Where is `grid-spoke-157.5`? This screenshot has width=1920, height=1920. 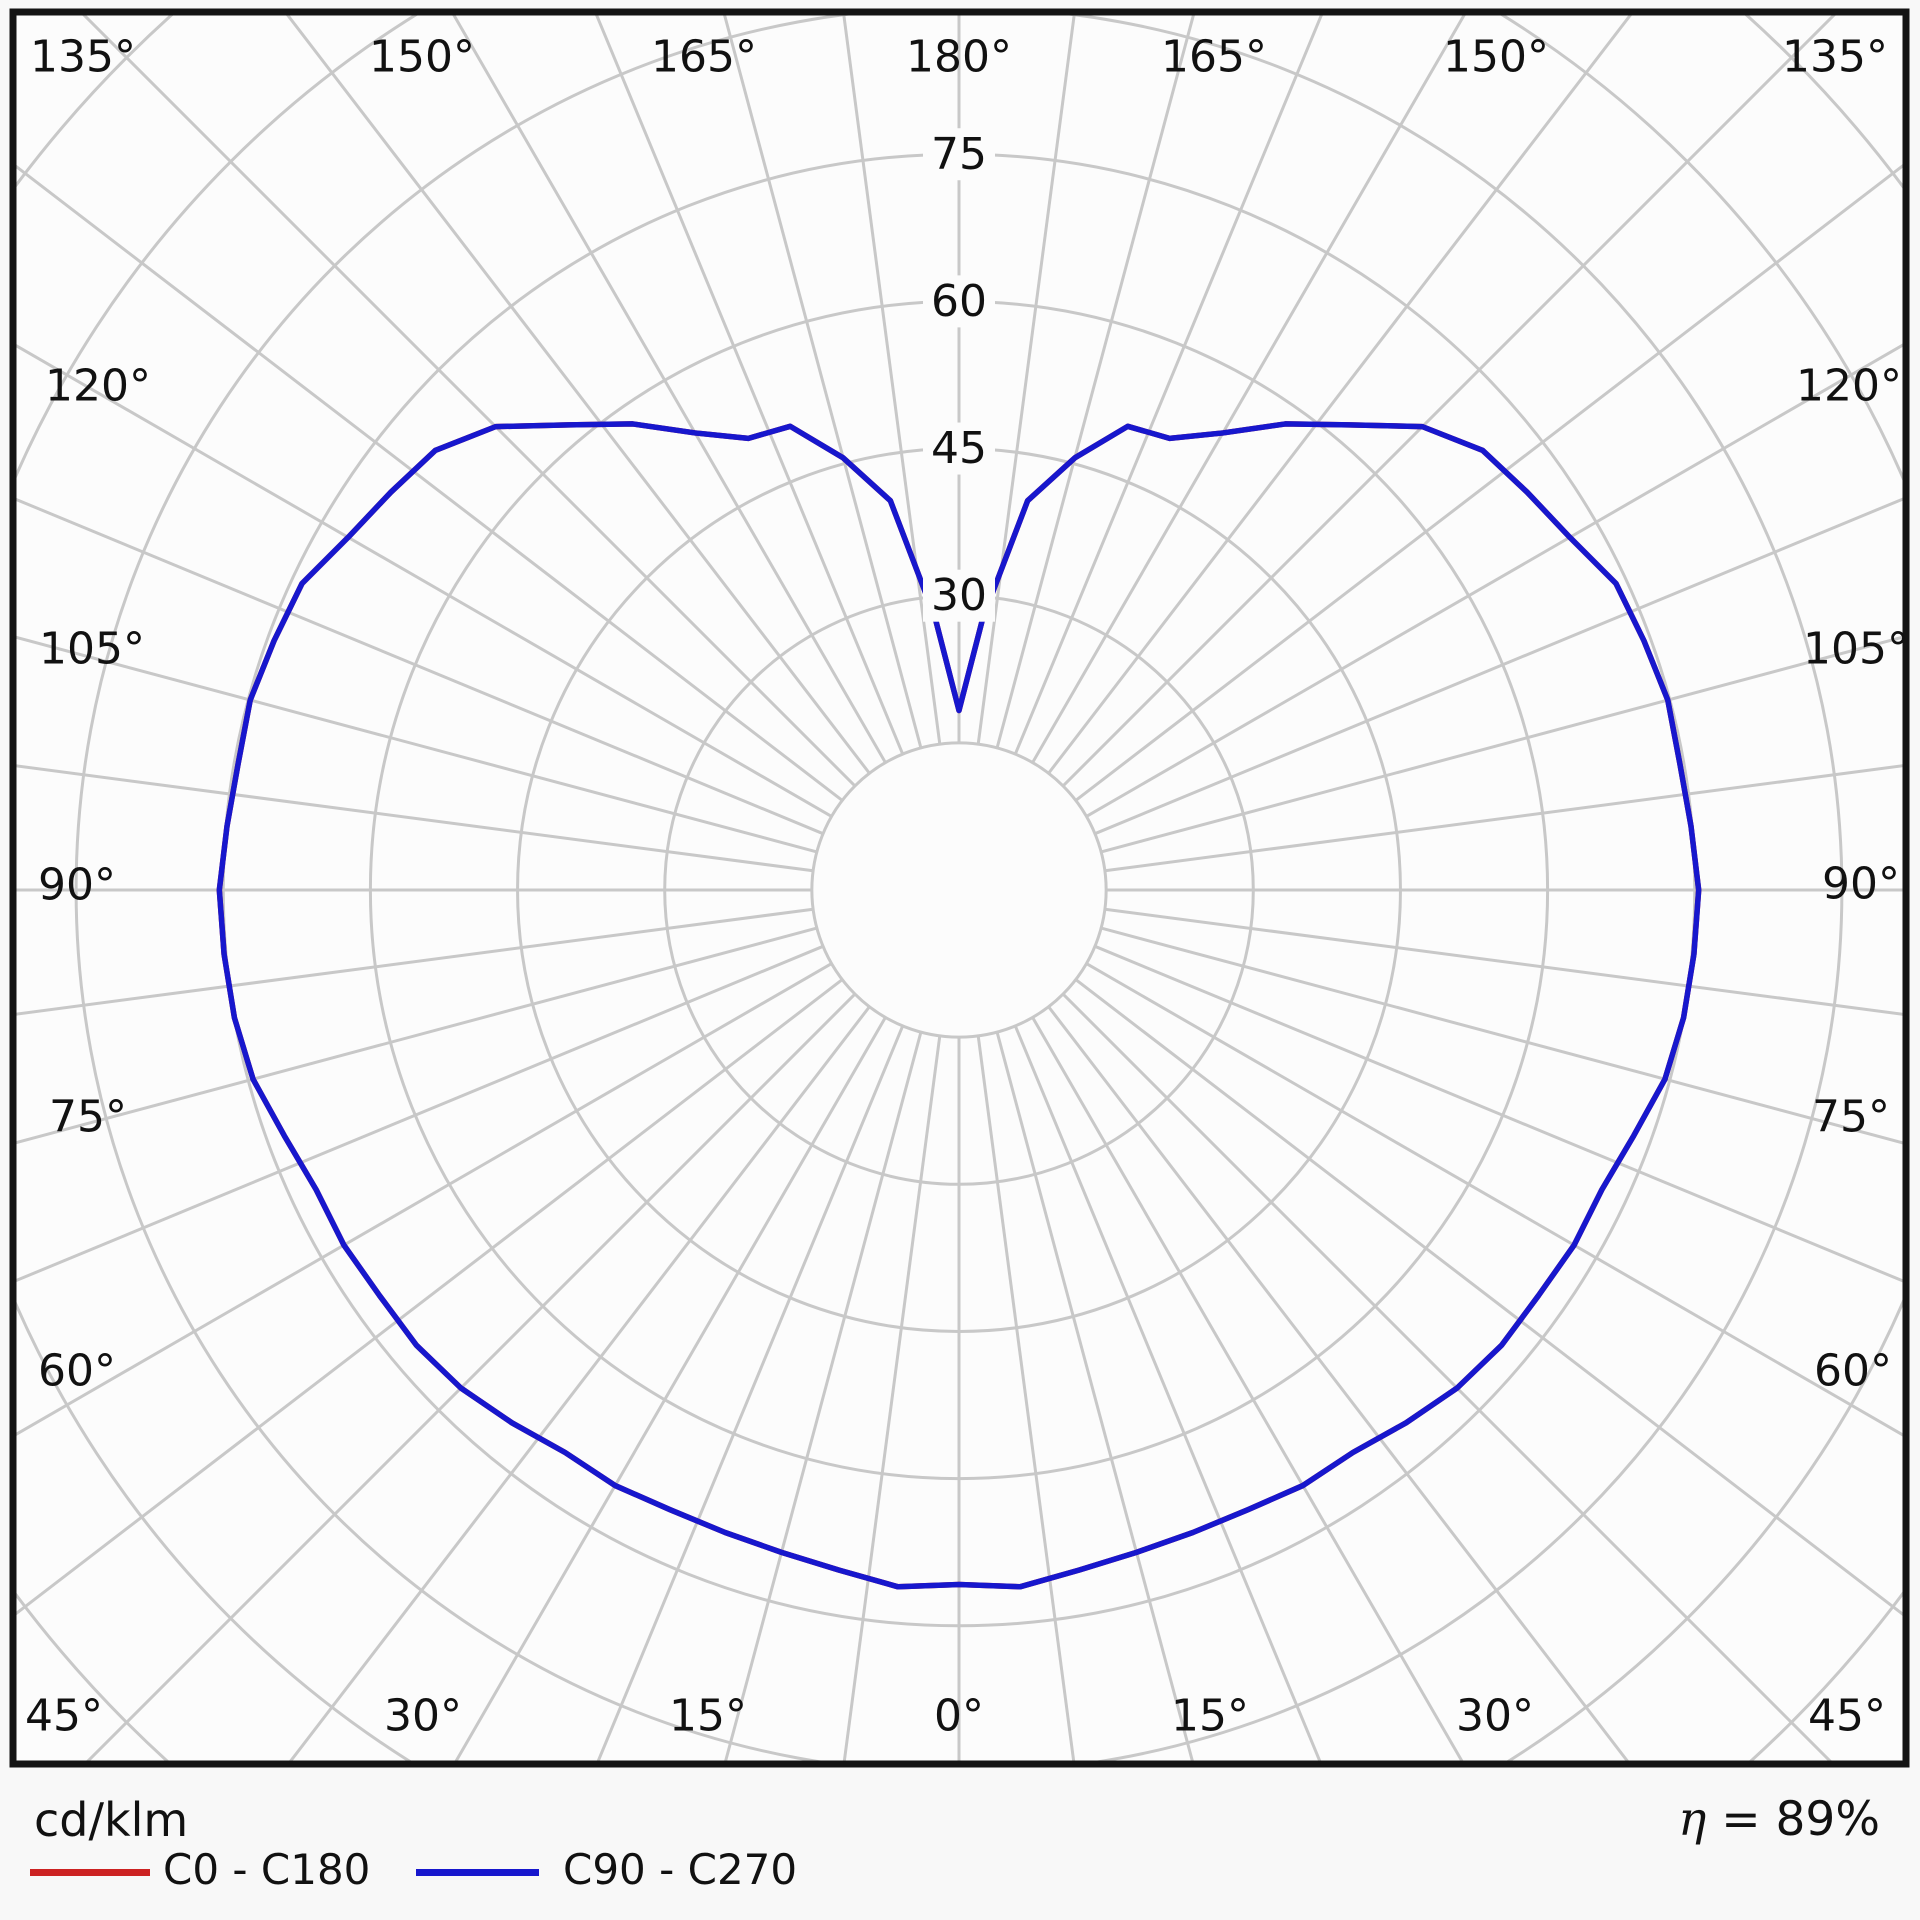 grid-spoke-157.5 is located at coordinates (1168, 385).